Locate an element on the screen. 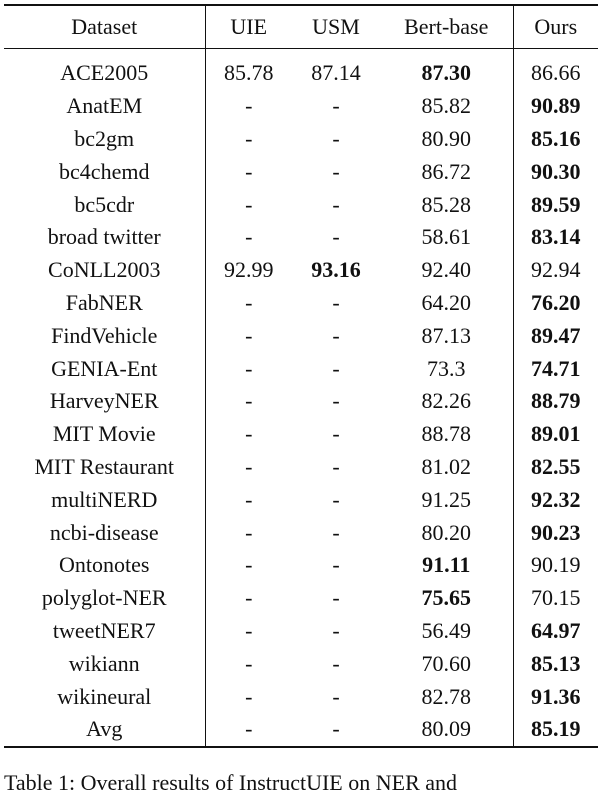 The height and width of the screenshot is (796, 602). score-cell: 56.49 is located at coordinates (447, 631).